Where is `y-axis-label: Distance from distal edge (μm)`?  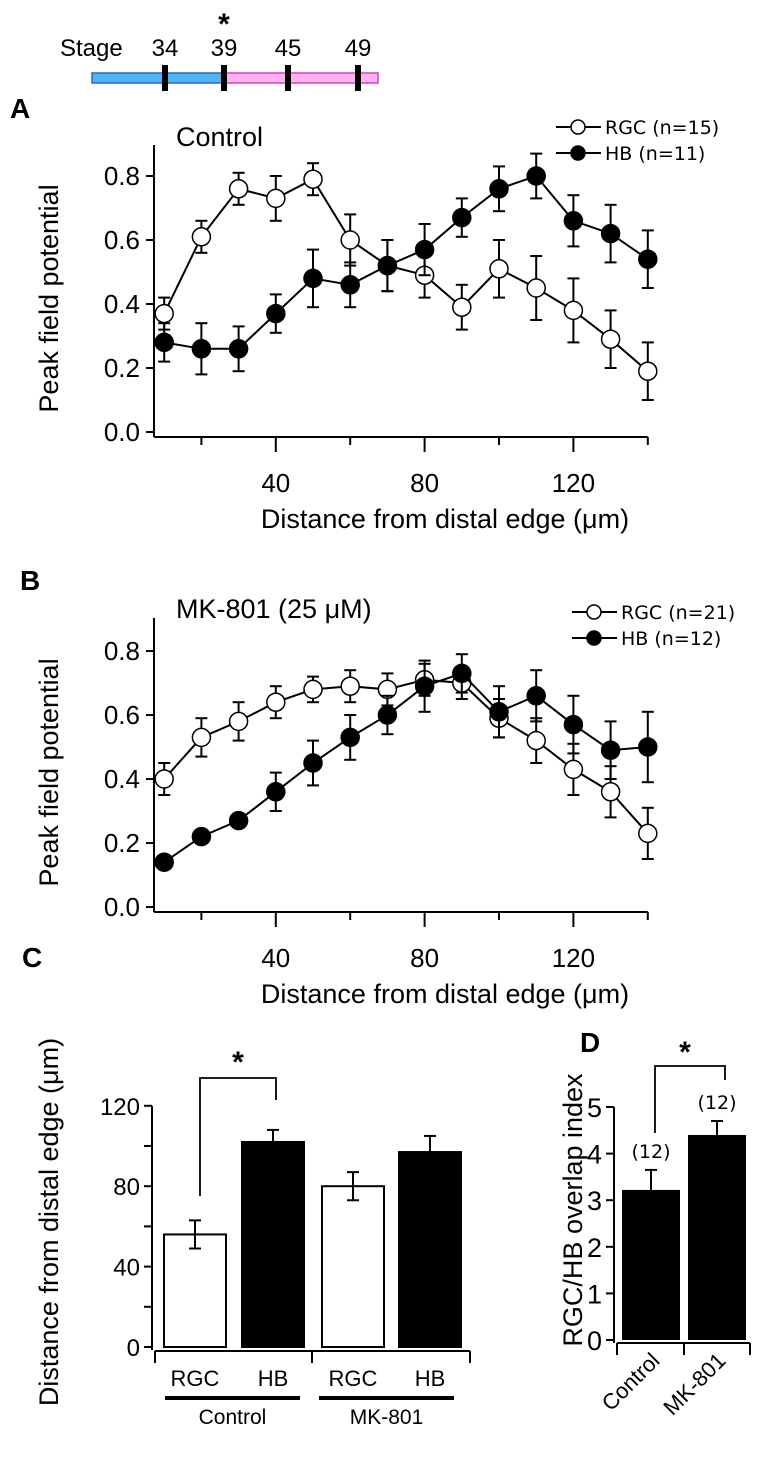 y-axis-label: Distance from distal edge (μm) is located at coordinates (49, 1222).